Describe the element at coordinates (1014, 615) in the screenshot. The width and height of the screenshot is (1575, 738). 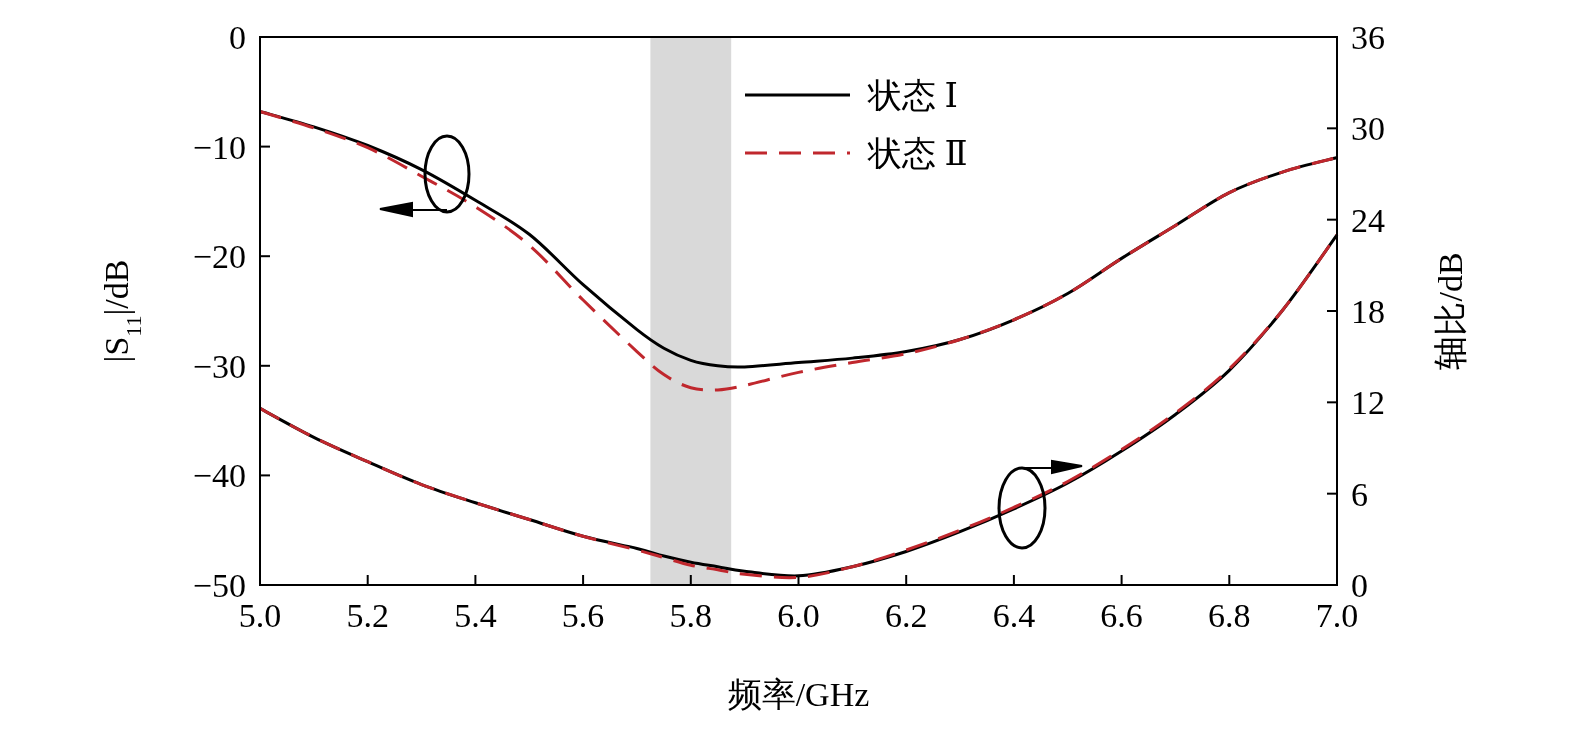
I see `x-tick-label: 6.4` at that location.